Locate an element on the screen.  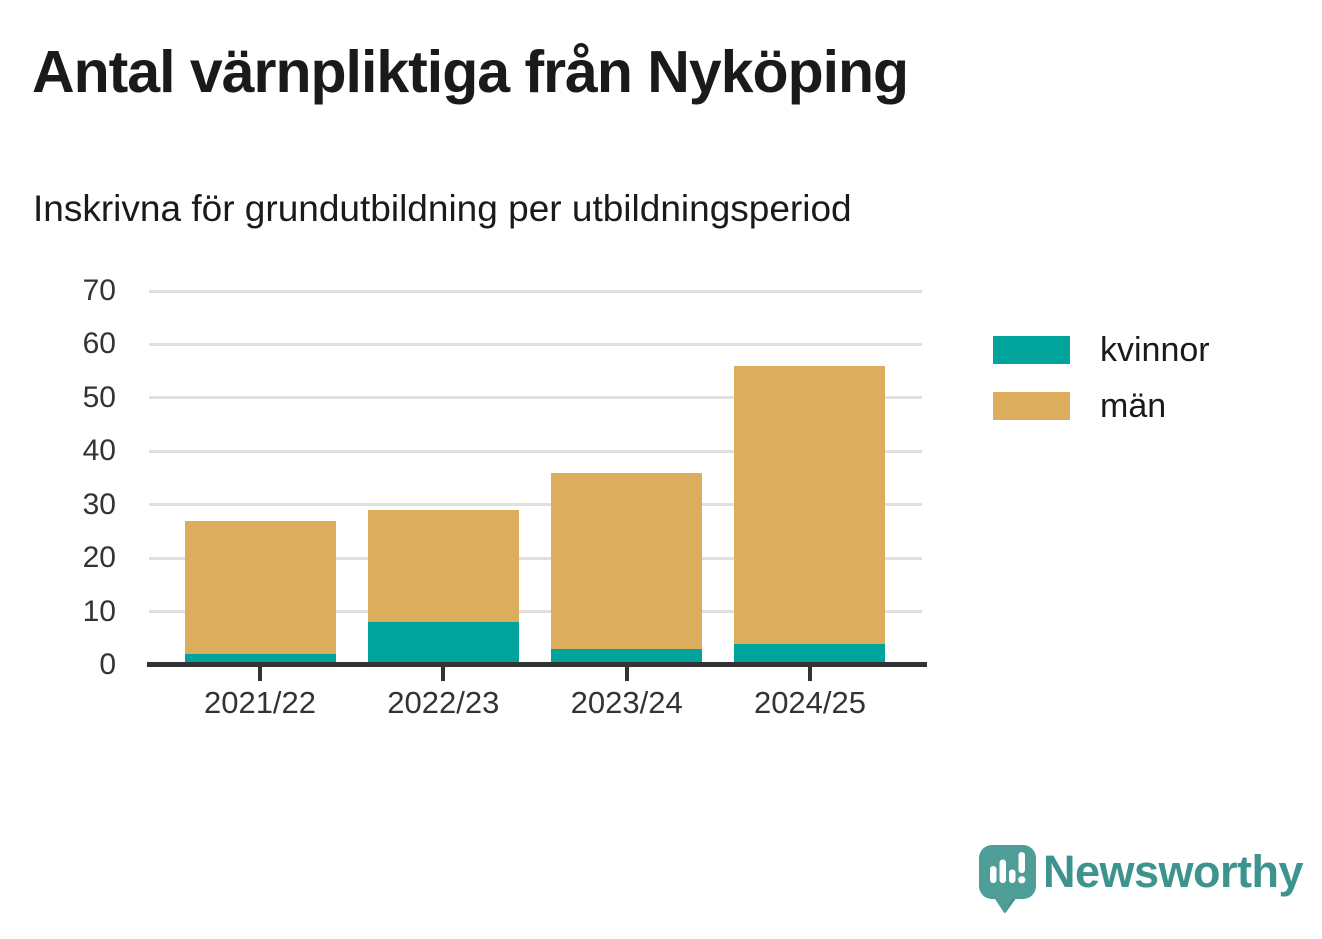
y-axis-label: 10 is located at coordinates (99, 611).